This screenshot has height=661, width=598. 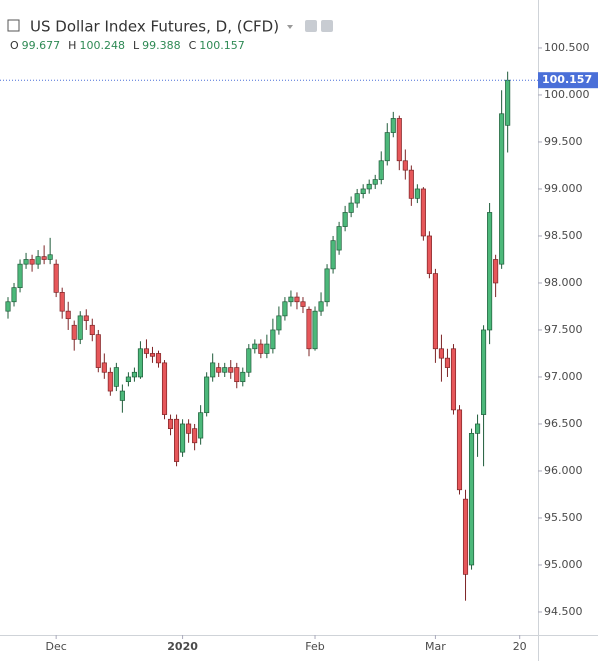 What do you see at coordinates (13, 25) in the screenshot?
I see `collapse-icon` at bounding box center [13, 25].